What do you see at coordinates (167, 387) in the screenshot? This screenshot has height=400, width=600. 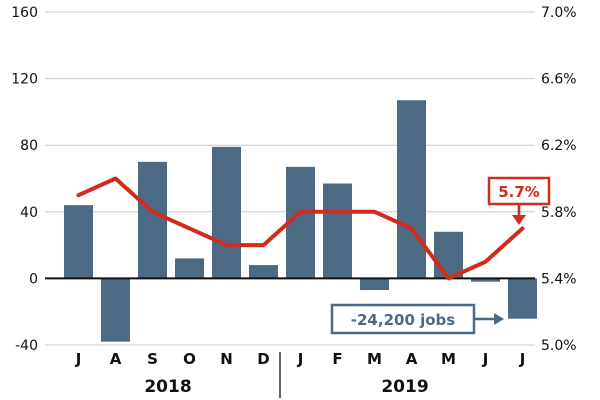 I see `year-label-2018: 2018` at bounding box center [167, 387].